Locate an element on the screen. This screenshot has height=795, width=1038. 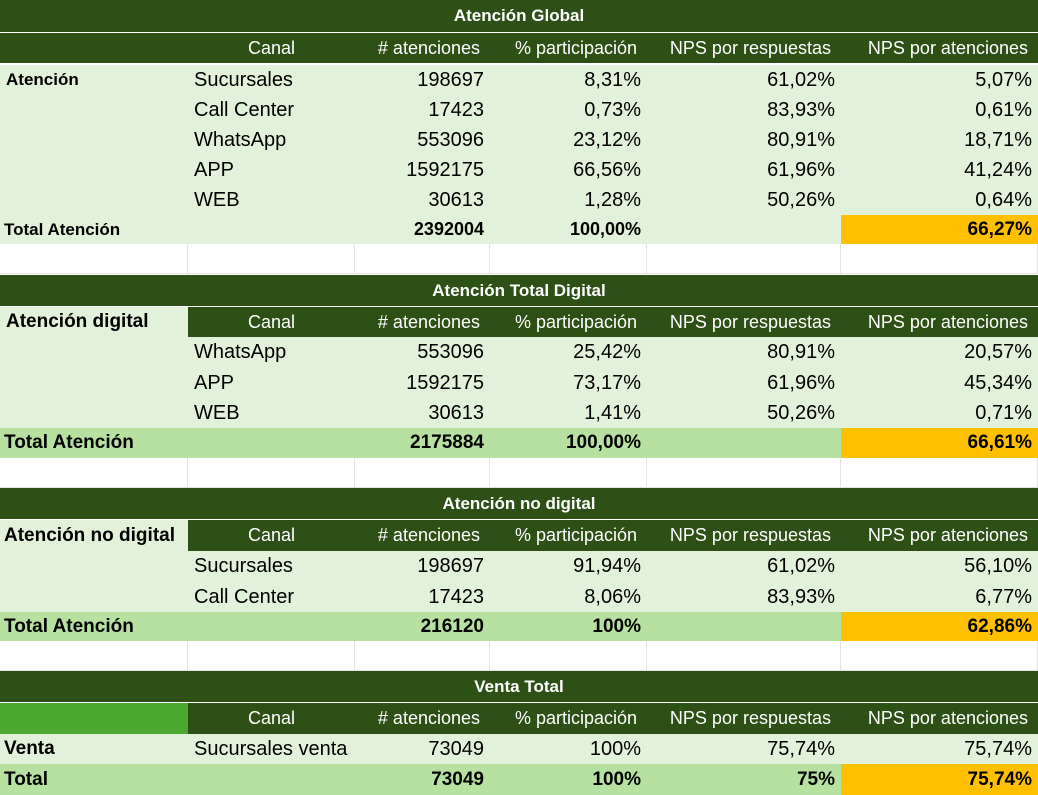
cell-participacion: 0,73% is located at coordinates (568, 110).